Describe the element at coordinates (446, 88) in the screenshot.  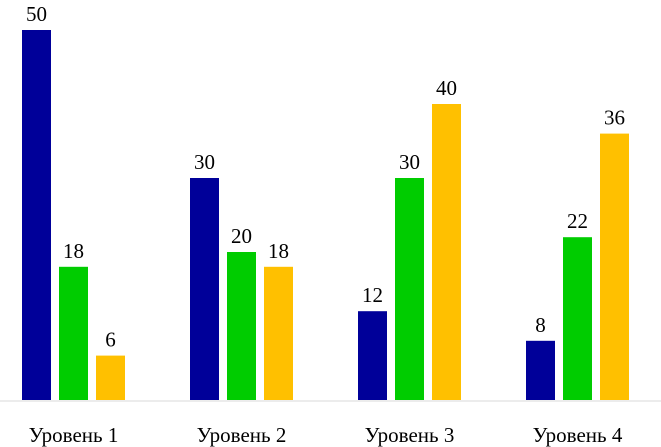
I see `data-label-3-series-3: 40` at that location.